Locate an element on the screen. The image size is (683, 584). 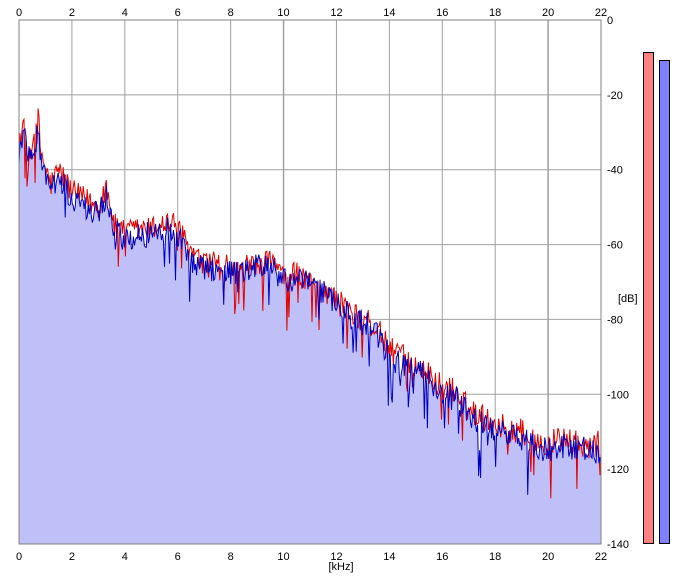
x-tick-label-top: 22 is located at coordinates (601, 13).